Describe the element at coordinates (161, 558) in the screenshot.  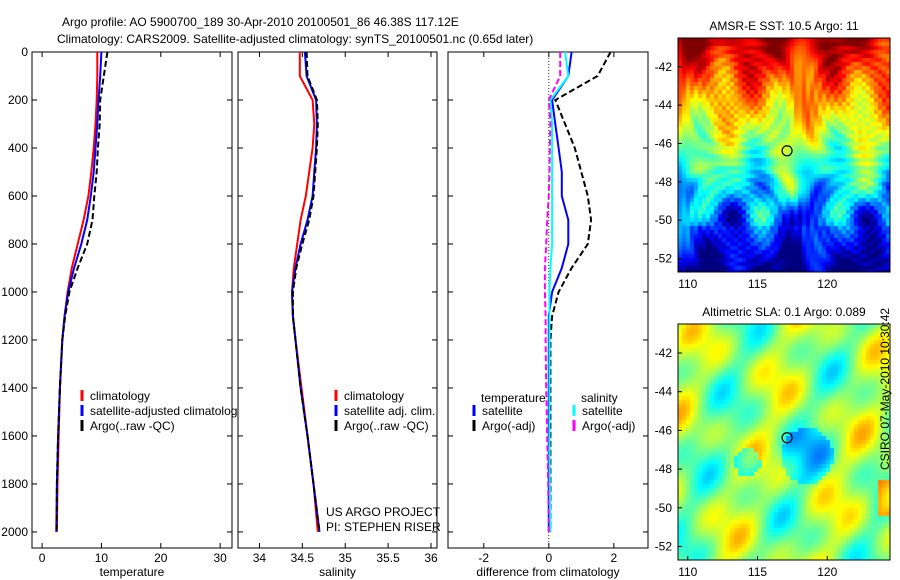
I see `x-tick-label: 20` at that location.